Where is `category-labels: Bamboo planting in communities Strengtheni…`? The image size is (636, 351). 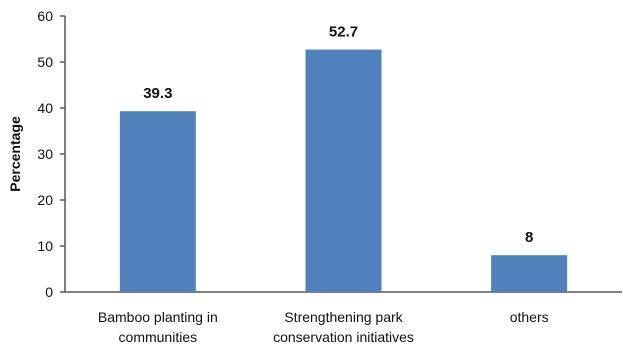
category-labels: Bamboo planting in communities Strengtheni… is located at coordinates (323, 327).